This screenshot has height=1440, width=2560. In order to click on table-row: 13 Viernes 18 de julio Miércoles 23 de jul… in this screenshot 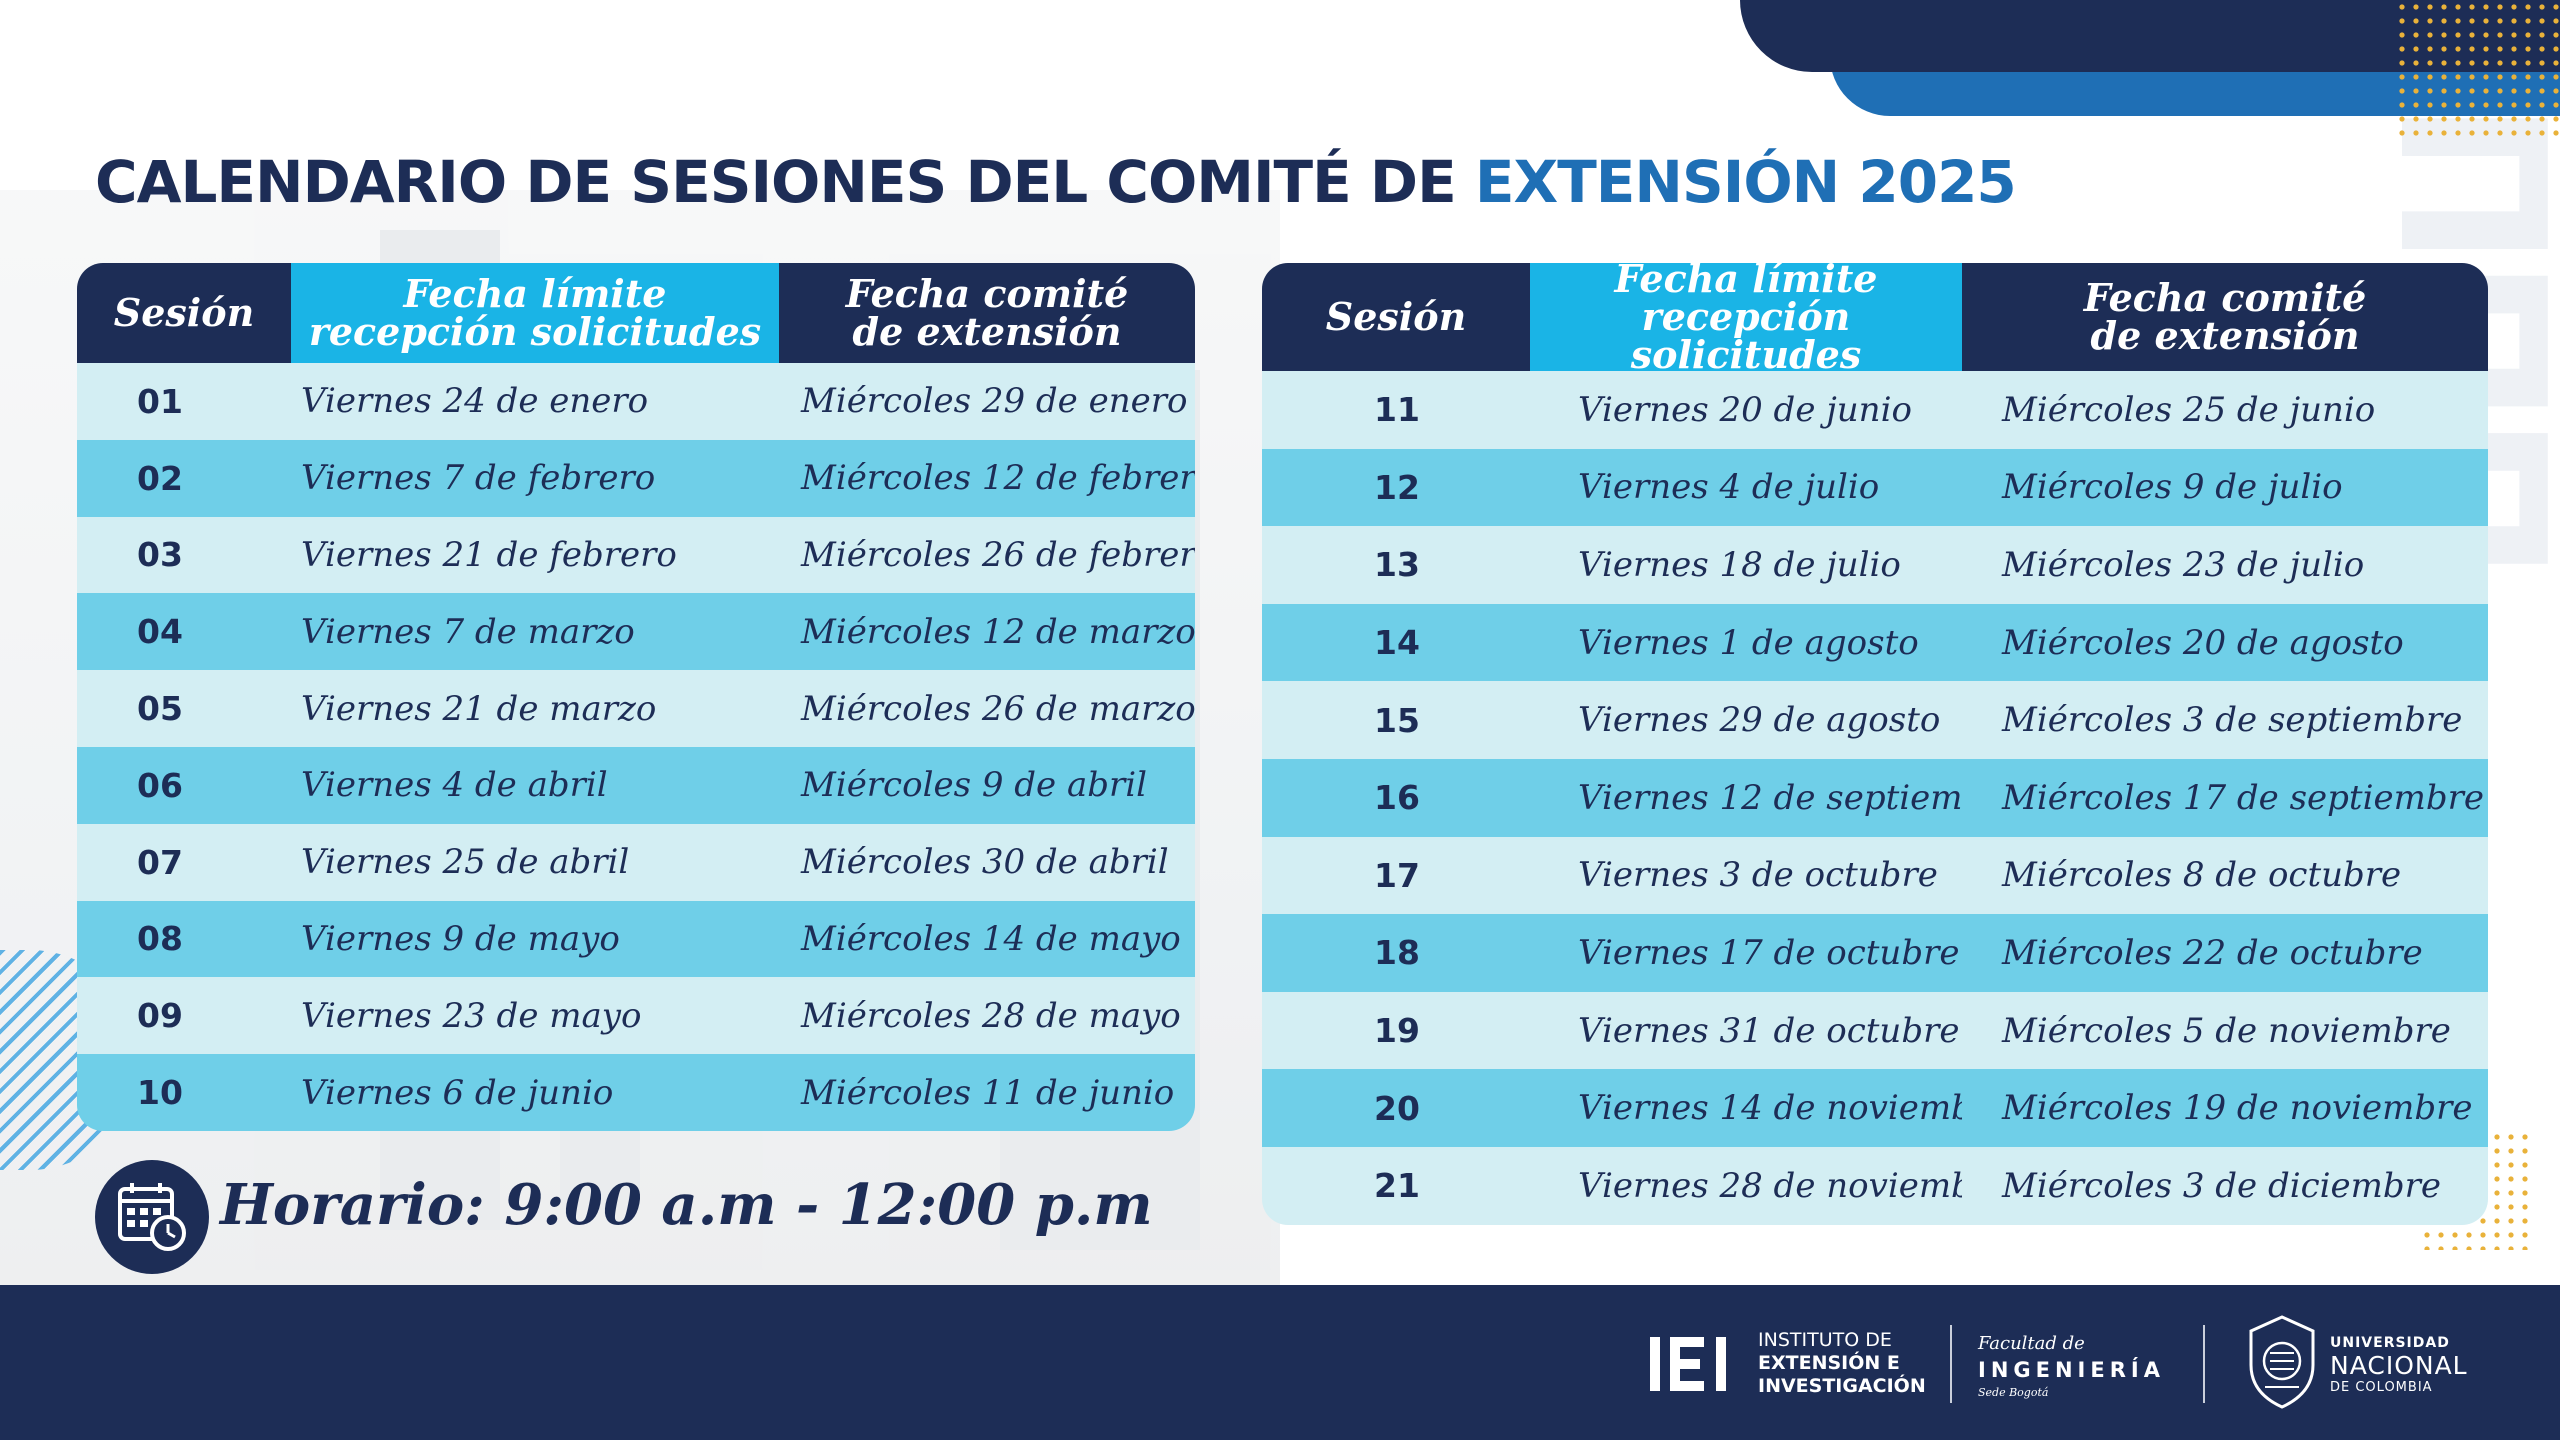, I will do `click(1875, 565)`.